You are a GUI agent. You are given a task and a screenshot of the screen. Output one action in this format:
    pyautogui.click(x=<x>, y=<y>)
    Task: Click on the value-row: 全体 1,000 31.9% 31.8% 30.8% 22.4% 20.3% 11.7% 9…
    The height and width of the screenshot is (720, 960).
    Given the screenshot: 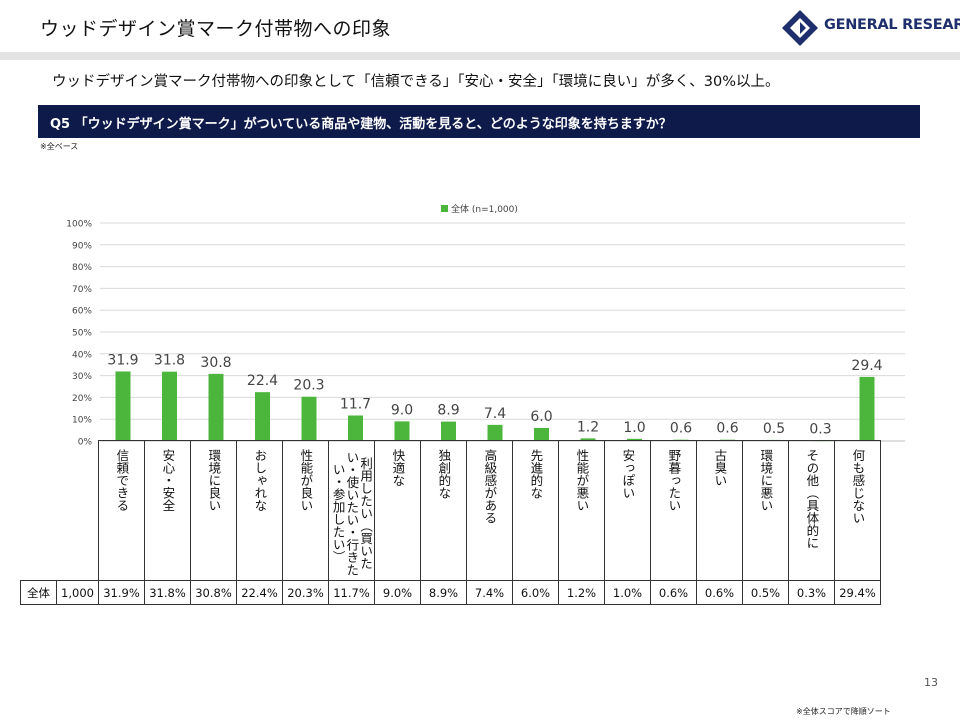 What is the action you would take?
    pyautogui.click(x=450, y=592)
    